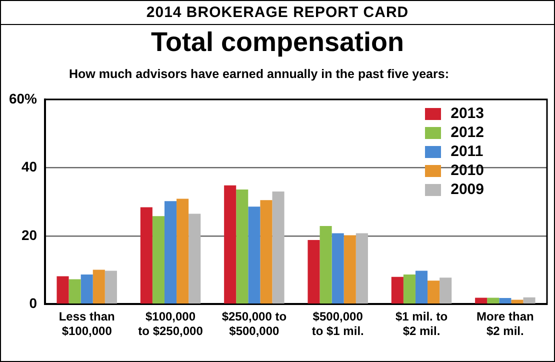 This screenshot has height=362, width=555. What do you see at coordinates (467, 113) in the screenshot?
I see `legend-label: 2013` at bounding box center [467, 113].